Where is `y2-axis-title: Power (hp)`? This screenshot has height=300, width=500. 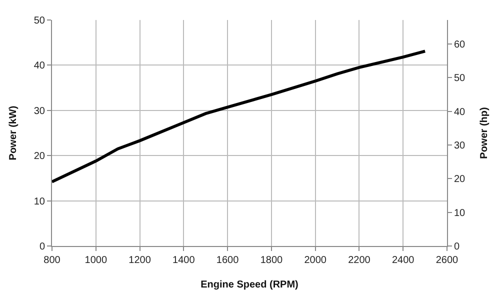
y2-axis-title: Power (hp) is located at coordinates (484, 133).